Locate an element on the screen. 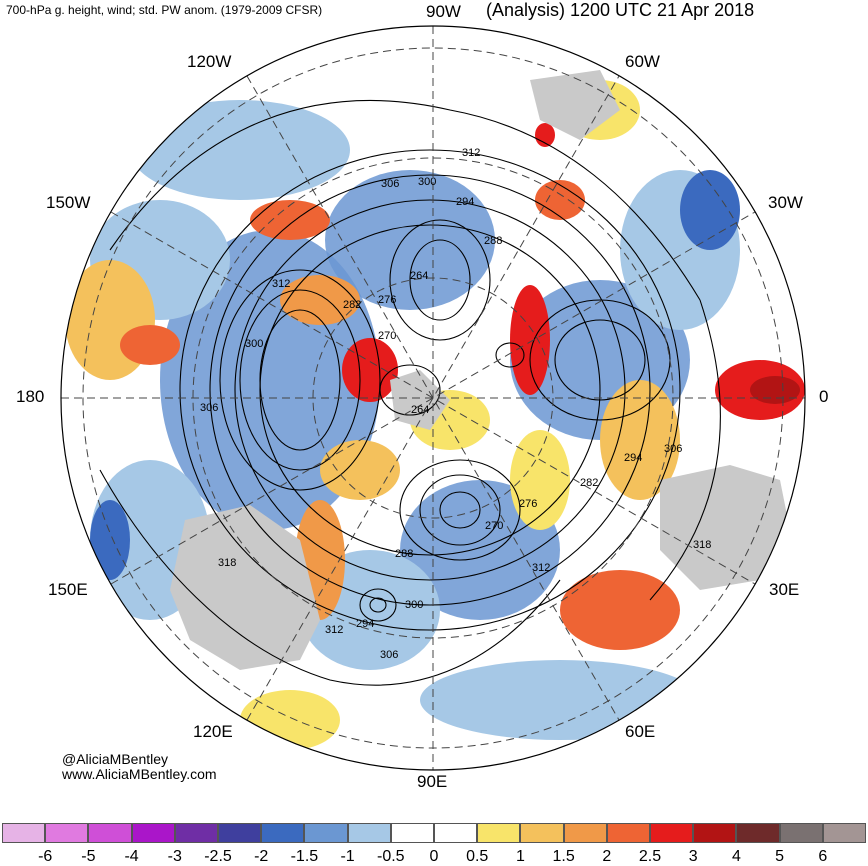  lon-label-180: 180 is located at coordinates (30, 396).